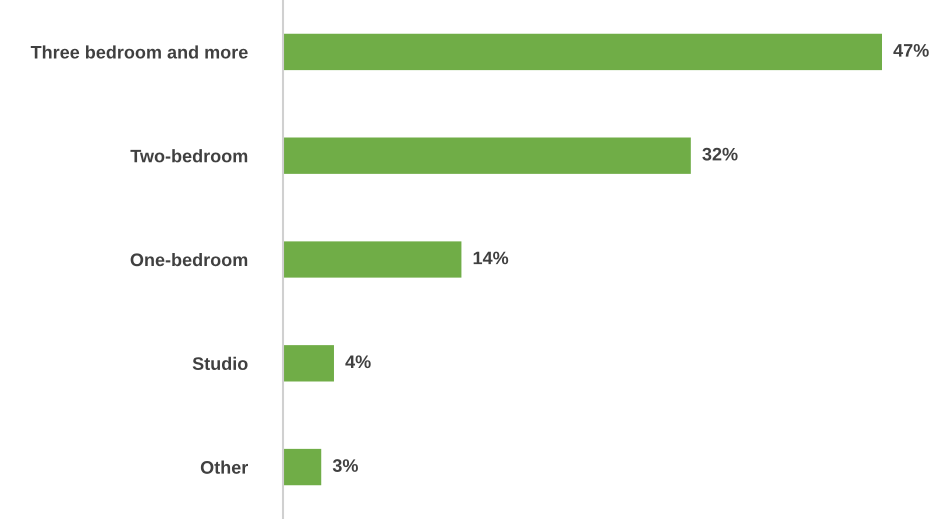 This screenshot has height=519, width=939. I want to click on data-label: 14%, so click(491, 258).